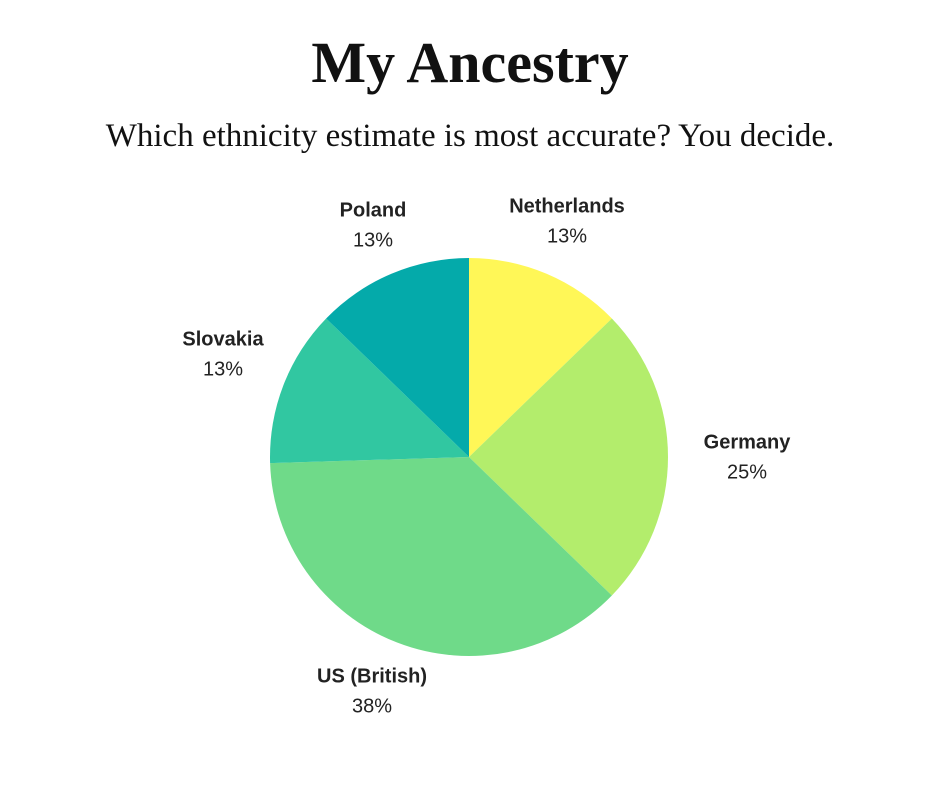 The image size is (940, 788). Describe the element at coordinates (372, 676) in the screenshot. I see `slice-label: US (British)` at that location.